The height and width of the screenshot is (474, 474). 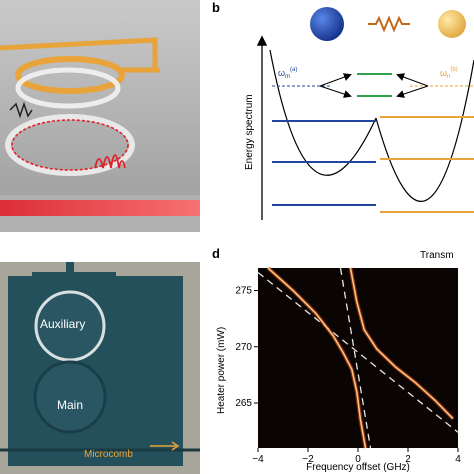 I want to click on sphere-a-icon, so click(x=327, y=24).